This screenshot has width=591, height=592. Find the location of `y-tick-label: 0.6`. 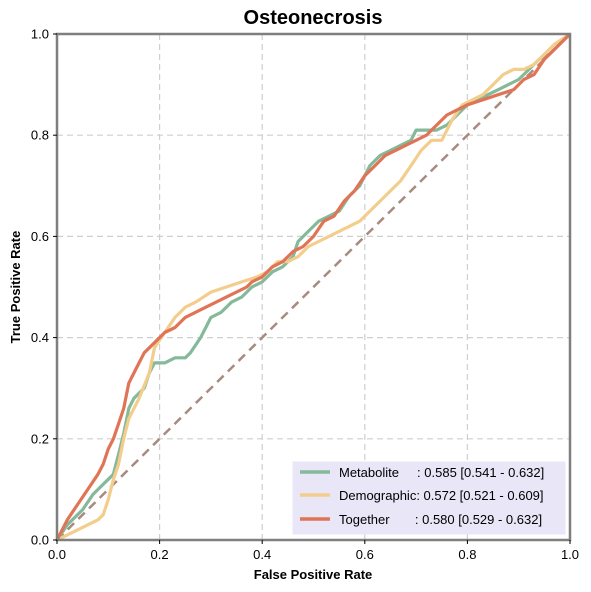

y-tick-label: 0.6 is located at coordinates (40, 236).